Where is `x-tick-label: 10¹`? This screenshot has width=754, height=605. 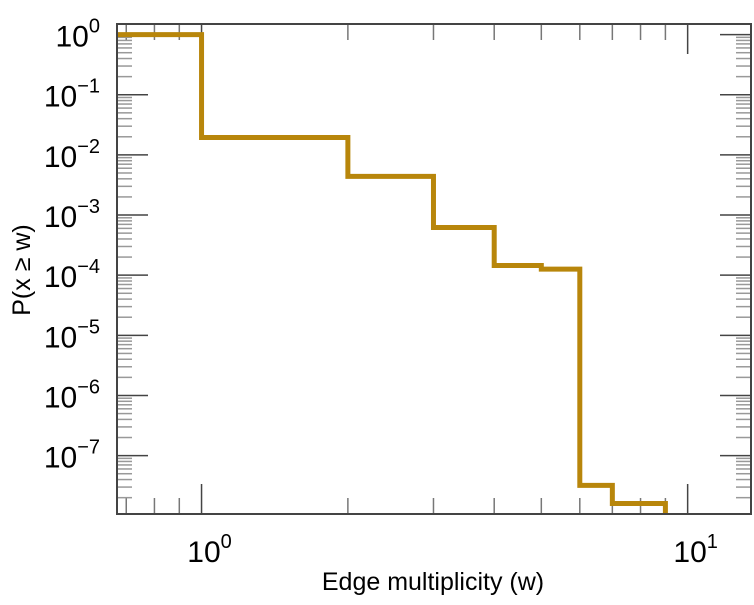
x-tick-label: 10¹ is located at coordinates (695, 550).